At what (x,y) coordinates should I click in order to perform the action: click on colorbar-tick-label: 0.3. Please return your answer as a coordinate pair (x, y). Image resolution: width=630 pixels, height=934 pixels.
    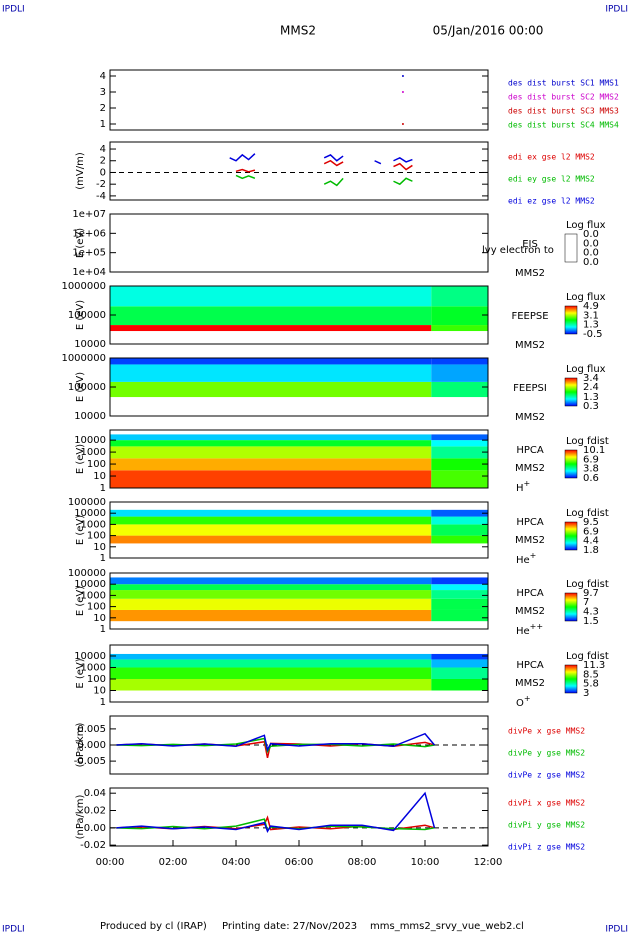
    Looking at the image, I should click on (591, 406).